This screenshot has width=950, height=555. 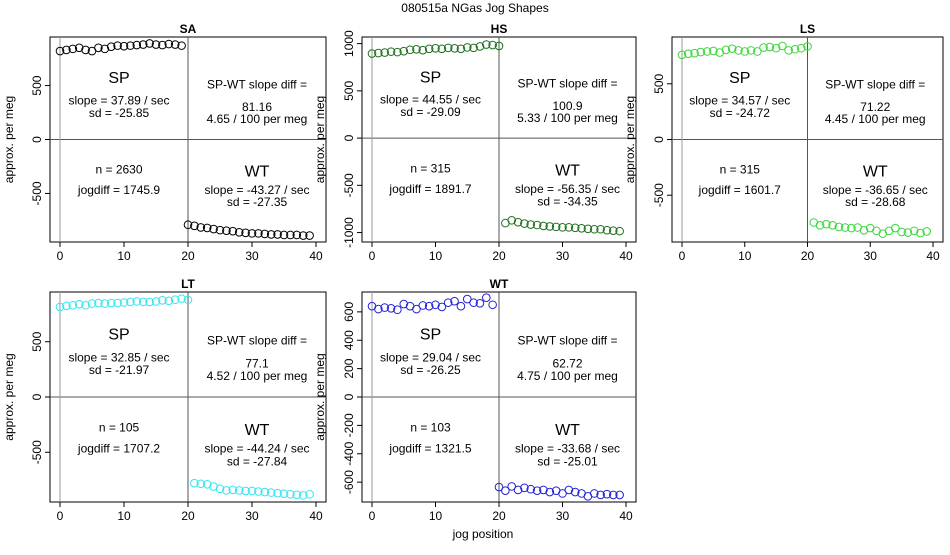 What do you see at coordinates (37, 396) in the screenshot?
I see `y-tick-label: 0` at bounding box center [37, 396].